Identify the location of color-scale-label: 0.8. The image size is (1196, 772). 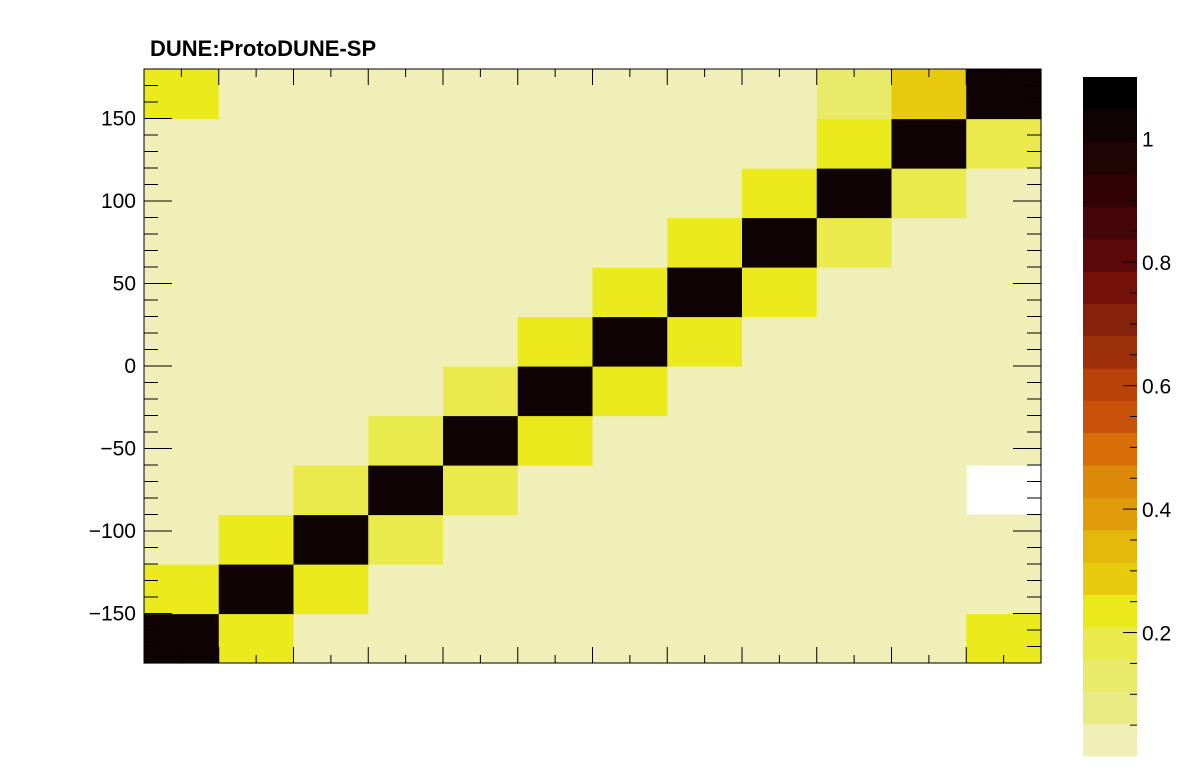
(1156, 263).